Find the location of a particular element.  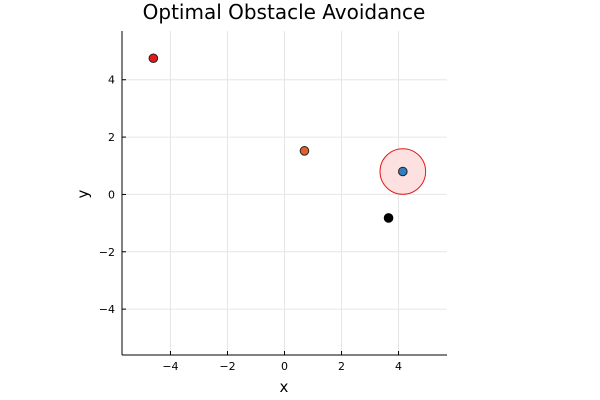

y-axis-label: y is located at coordinates (83, 193).